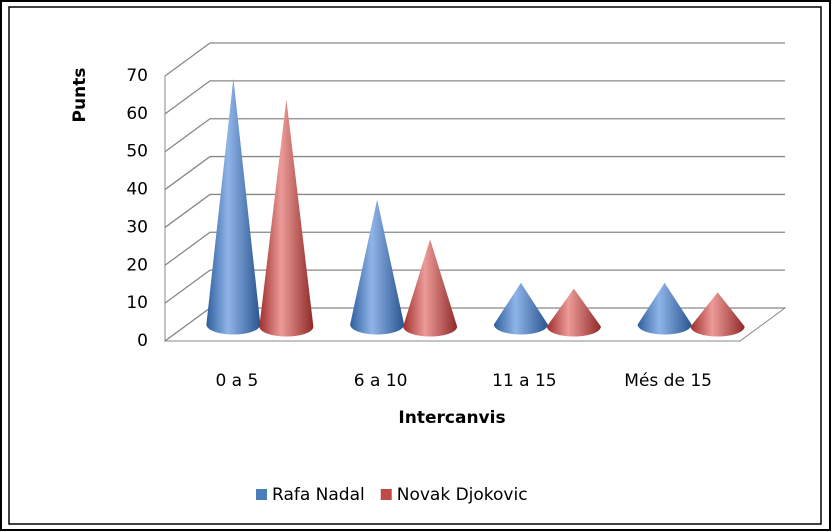  I want to click on x-axis-title: Intercanvis, so click(451, 418).